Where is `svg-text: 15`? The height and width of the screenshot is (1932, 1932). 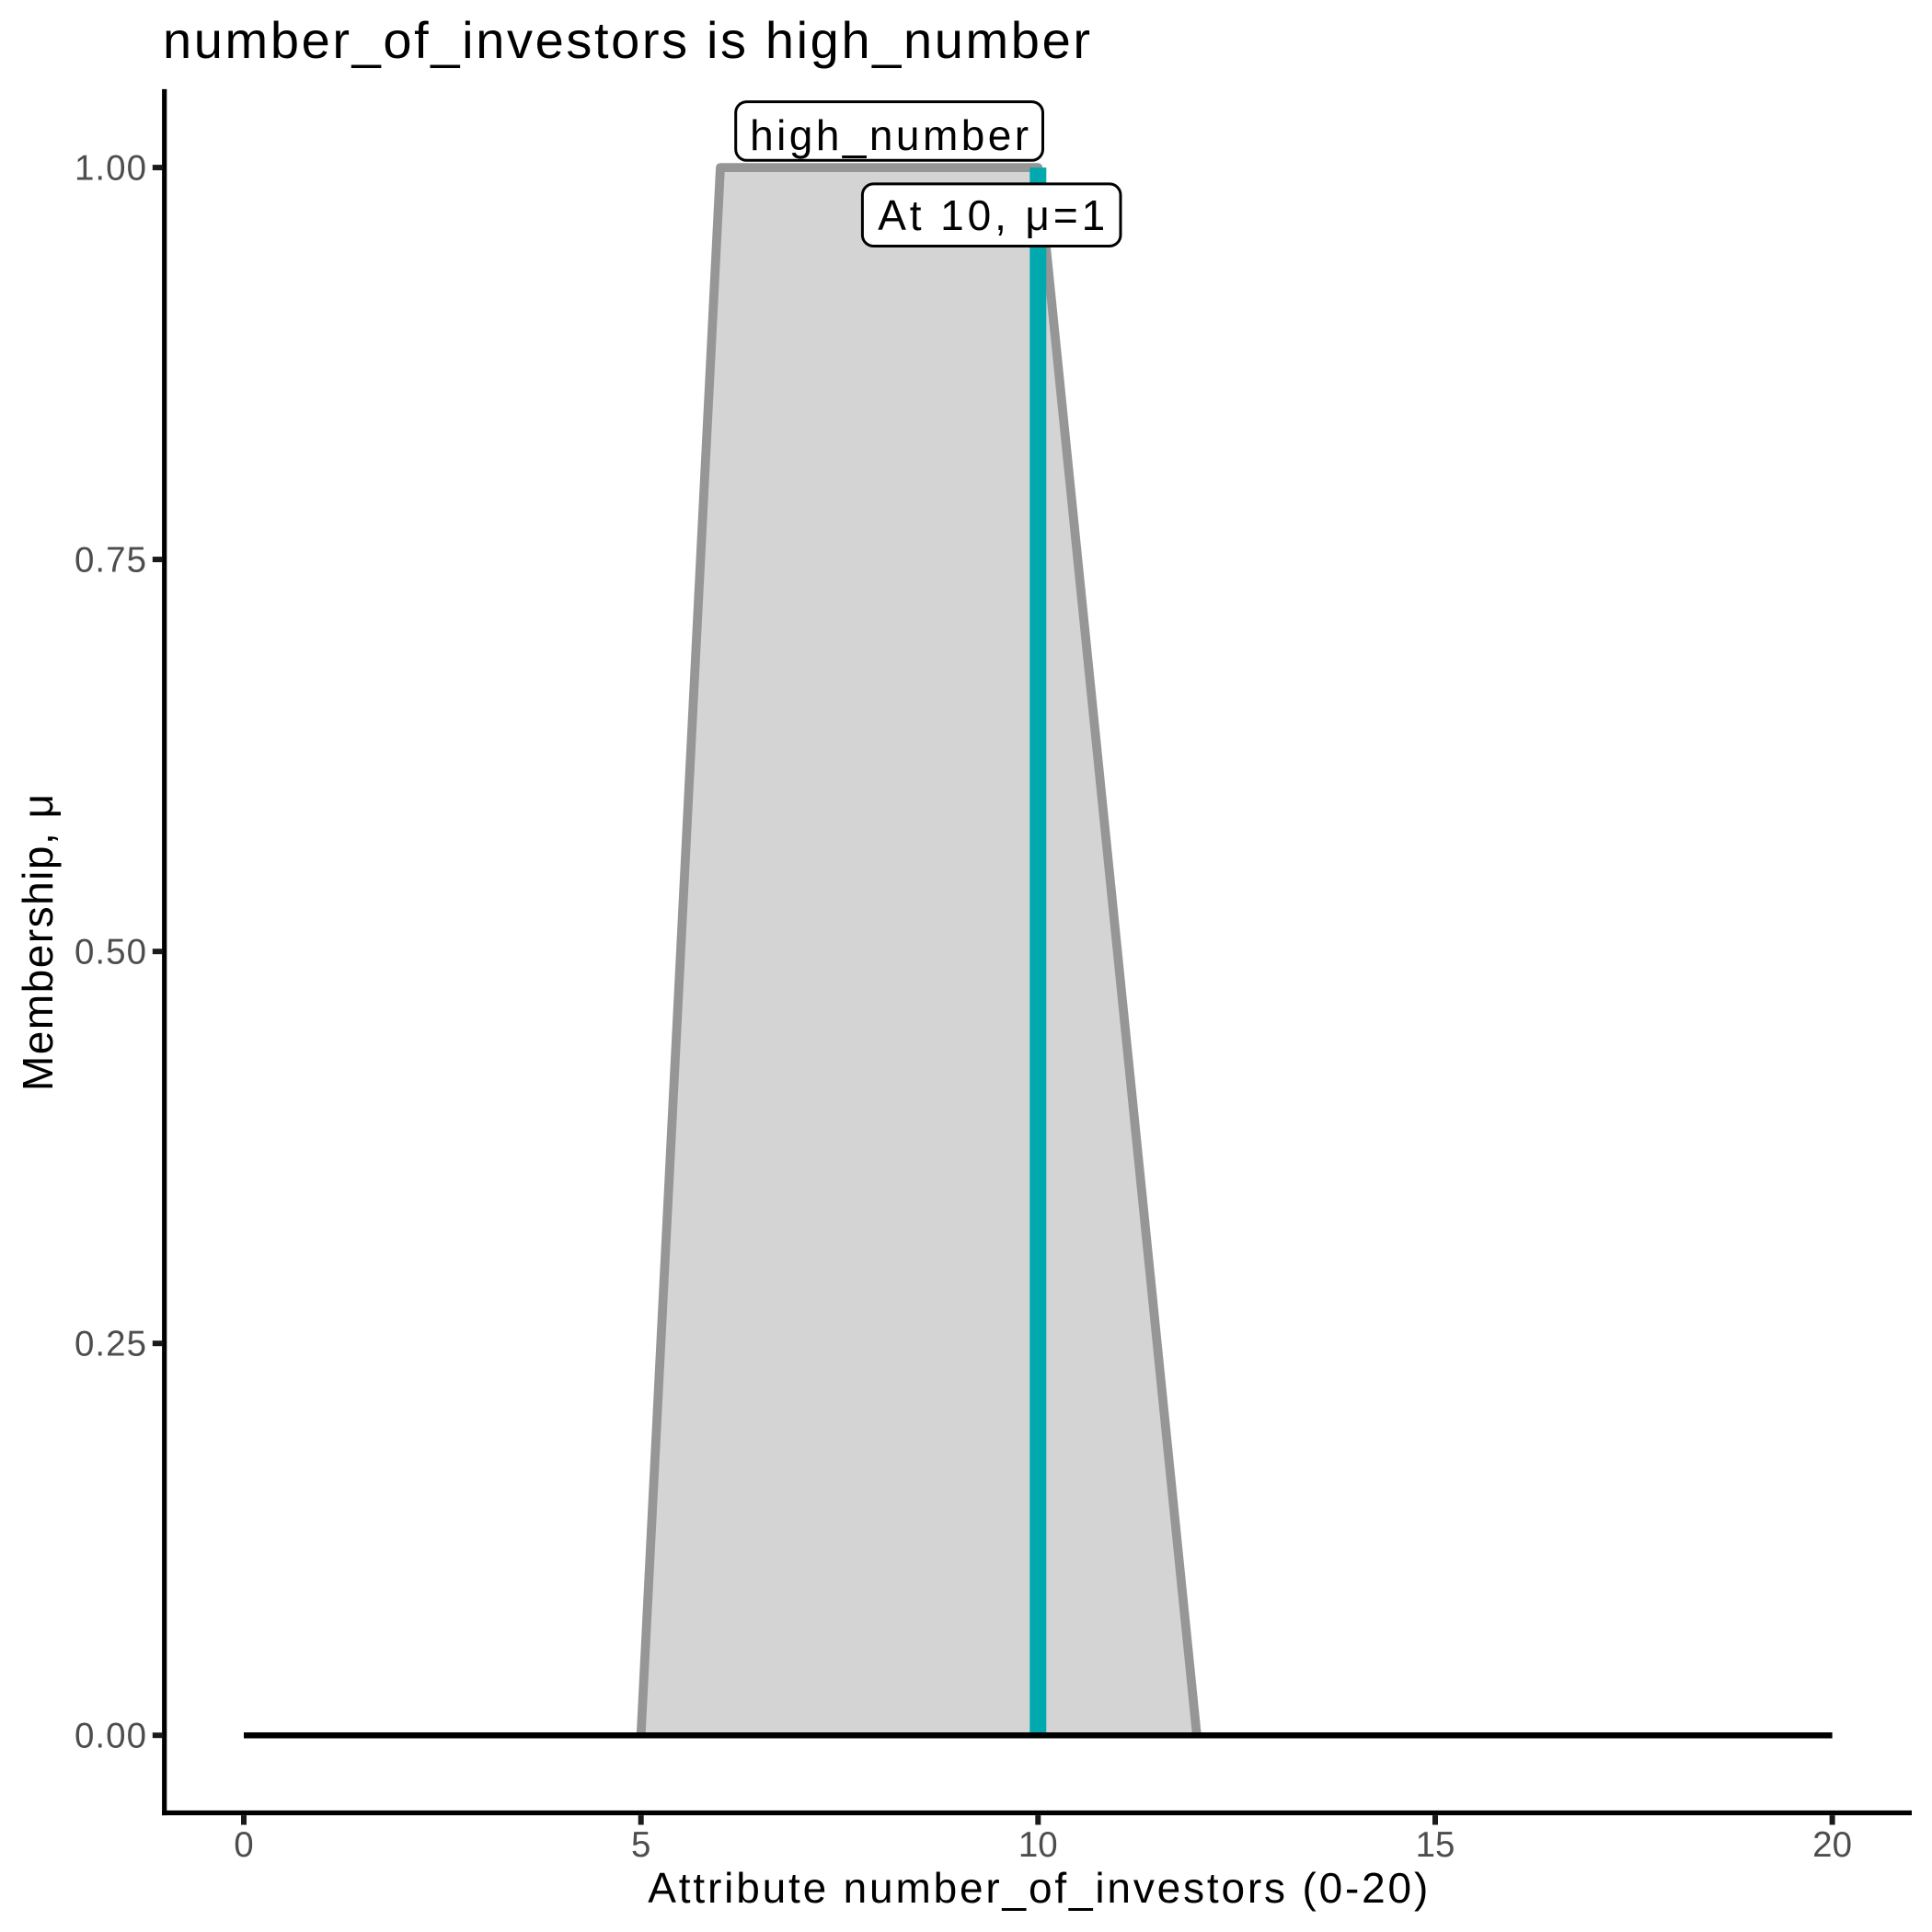
svg-text: 15 is located at coordinates (1435, 1845).